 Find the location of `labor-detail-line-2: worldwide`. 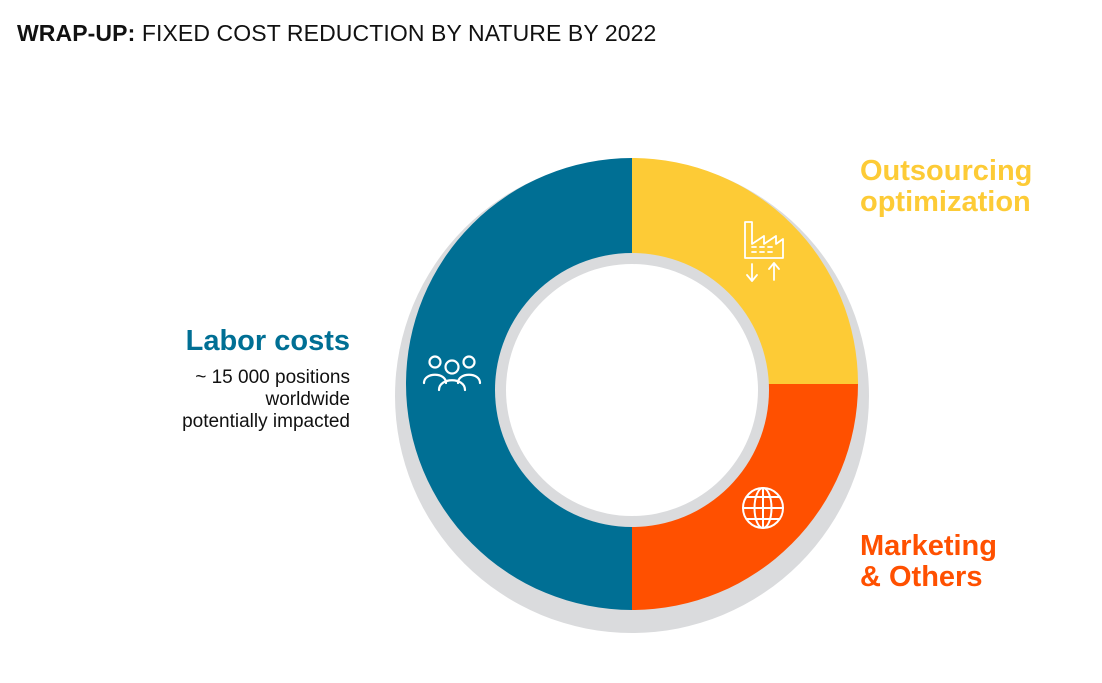

labor-detail-line-2: worldwide is located at coordinates (307, 399).